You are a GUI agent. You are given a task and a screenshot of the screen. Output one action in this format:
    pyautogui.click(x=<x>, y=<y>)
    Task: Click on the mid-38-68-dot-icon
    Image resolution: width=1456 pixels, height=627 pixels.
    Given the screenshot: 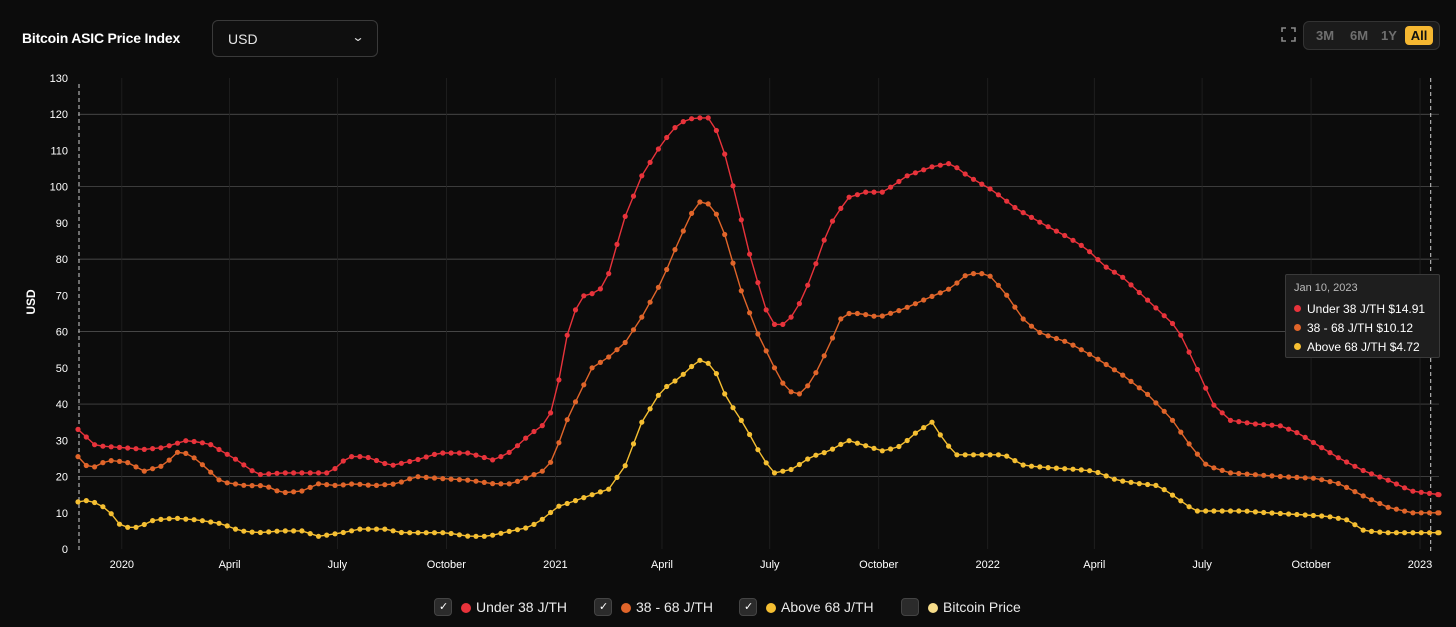 What is the action you would take?
    pyautogui.click(x=1297, y=328)
    